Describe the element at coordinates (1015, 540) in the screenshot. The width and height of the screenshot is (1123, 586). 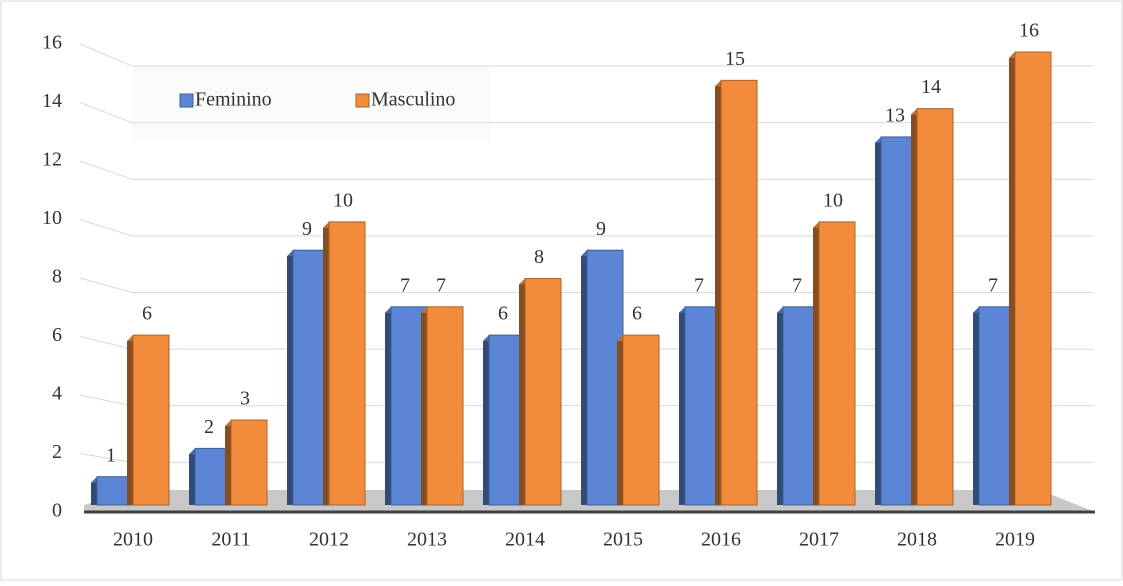
I see `x-tick-label: 2019` at that location.